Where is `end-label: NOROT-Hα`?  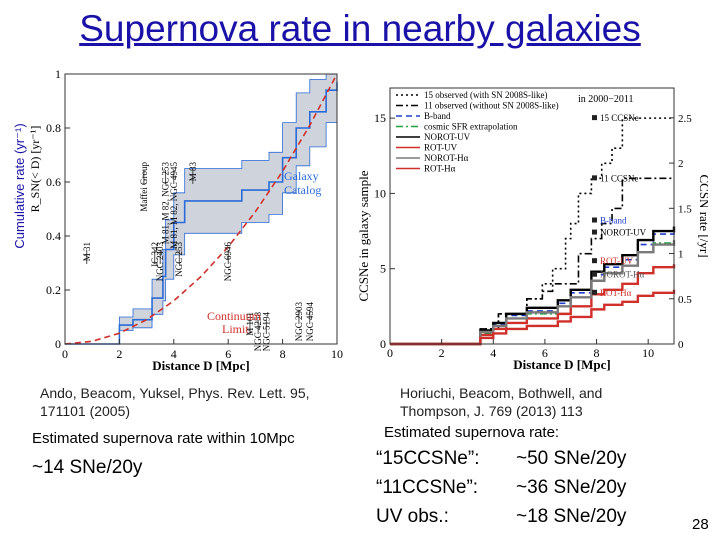 end-label: NOROT-Hα is located at coordinates (622, 275).